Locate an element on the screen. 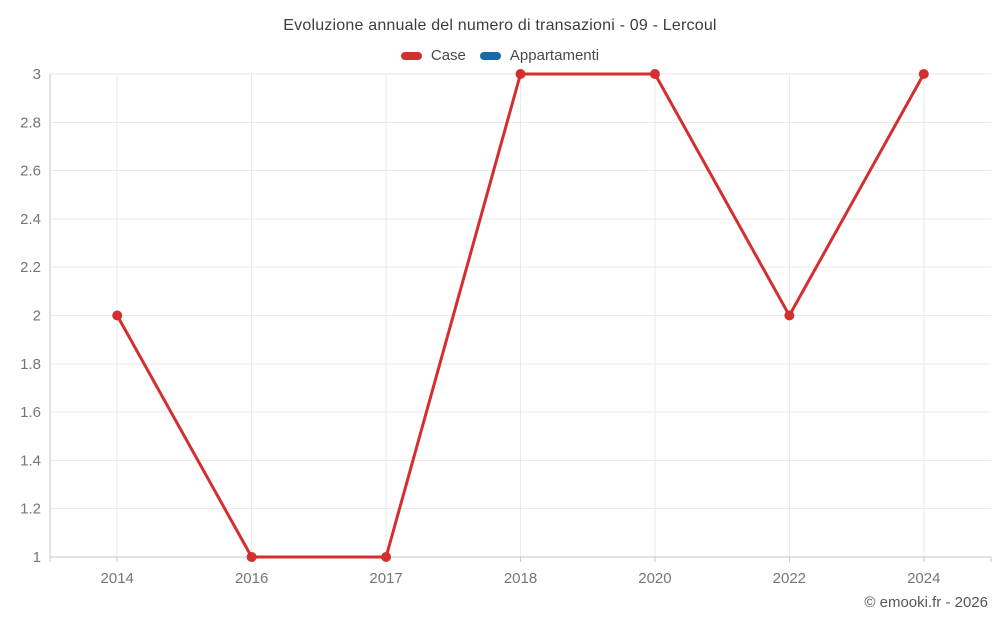 This screenshot has width=1000, height=625. x-axis-tick-label: 2024 is located at coordinates (923, 578).